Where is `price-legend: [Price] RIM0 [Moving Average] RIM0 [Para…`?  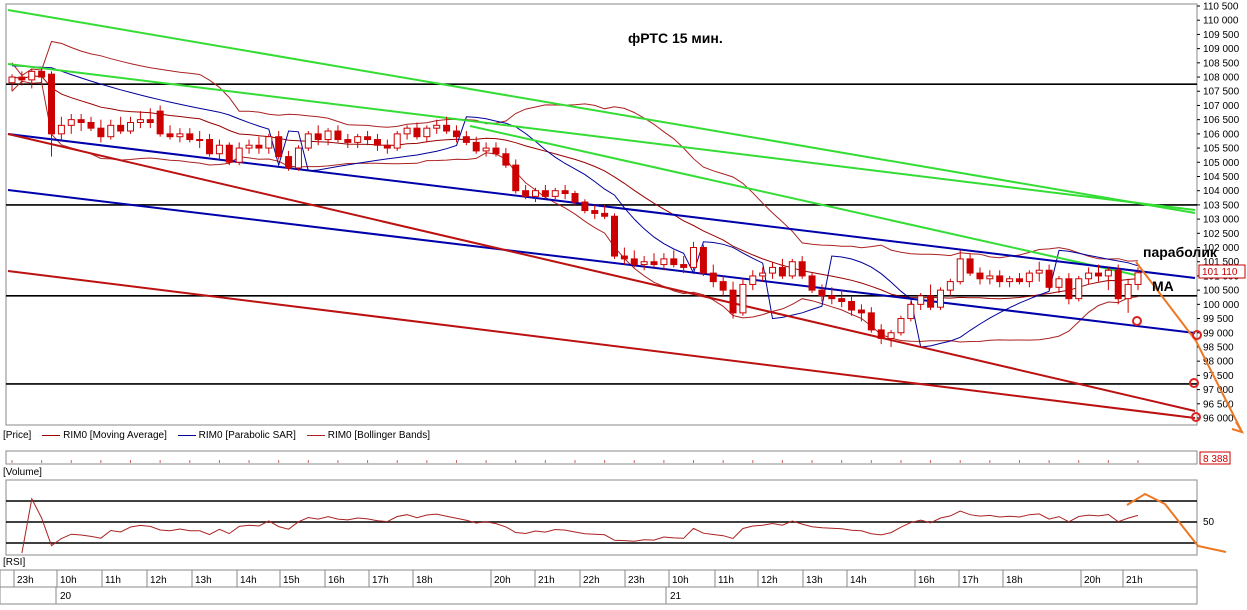
price-legend: [Price] RIM0 [Moving Average] RIM0 [Para… is located at coordinates (216, 435).